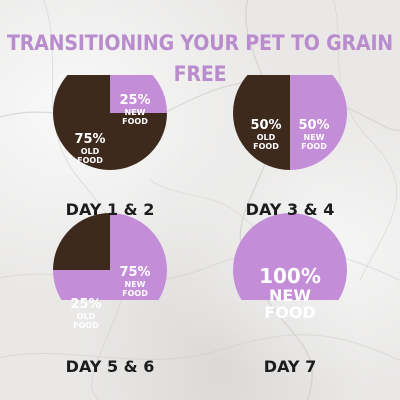  I want to click on pie-1-old-percent: 75%, so click(90, 139).